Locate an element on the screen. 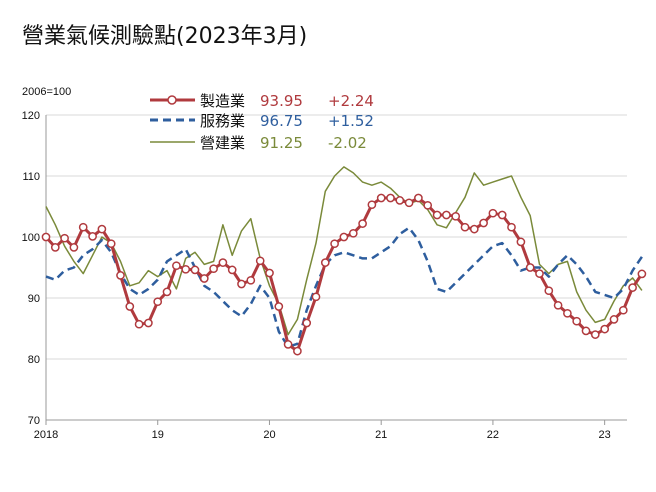 This screenshot has width=656, height=492. y-tick-label: 70 is located at coordinates (34, 421).